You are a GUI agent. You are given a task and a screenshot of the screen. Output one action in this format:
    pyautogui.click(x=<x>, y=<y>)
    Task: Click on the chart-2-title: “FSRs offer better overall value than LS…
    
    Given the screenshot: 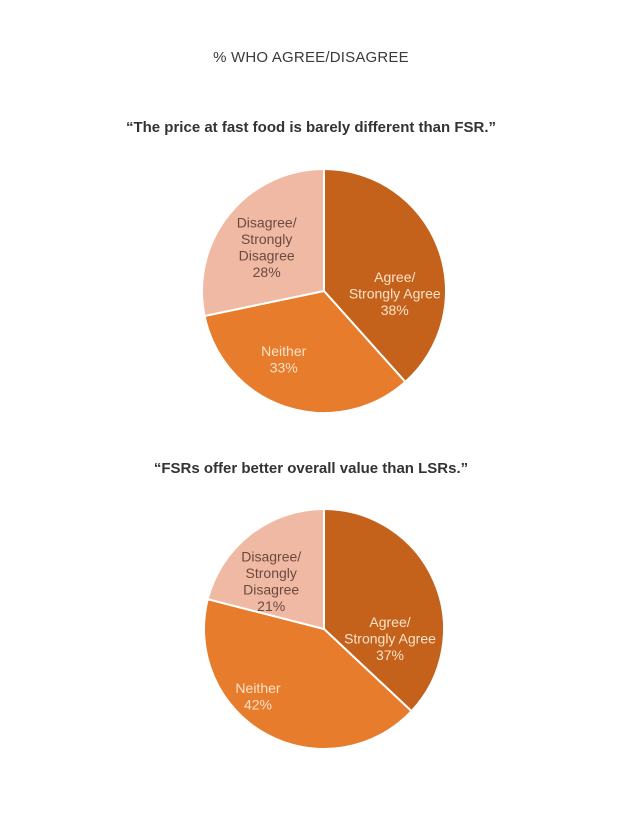 What is the action you would take?
    pyautogui.click(x=311, y=468)
    